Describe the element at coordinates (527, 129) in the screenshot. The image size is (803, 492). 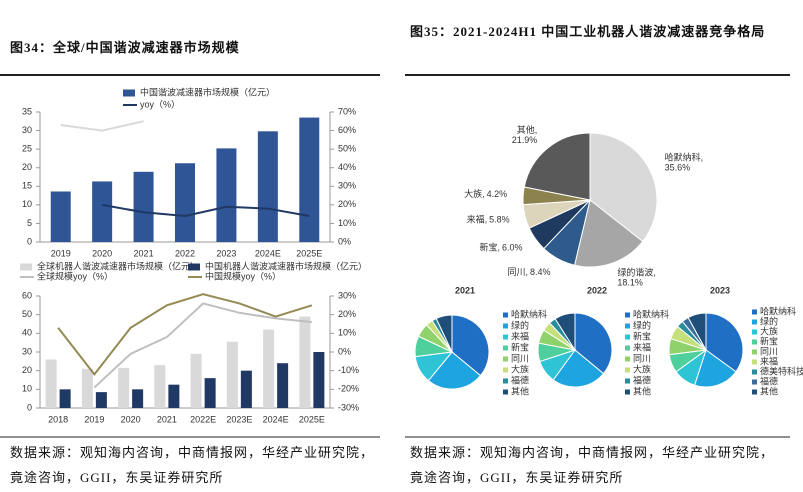
I see `label-name: 其他,` at that location.